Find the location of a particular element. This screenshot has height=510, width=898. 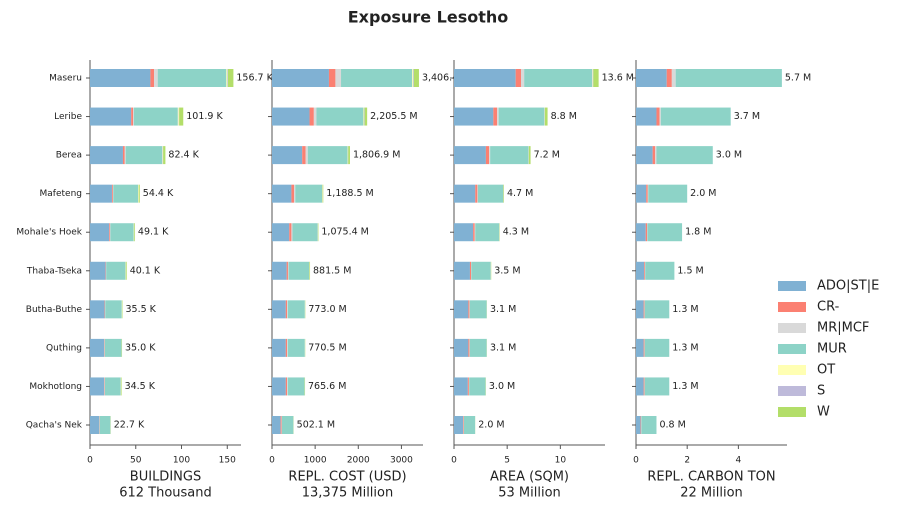

total-label: 3.7 M is located at coordinates (747, 116).